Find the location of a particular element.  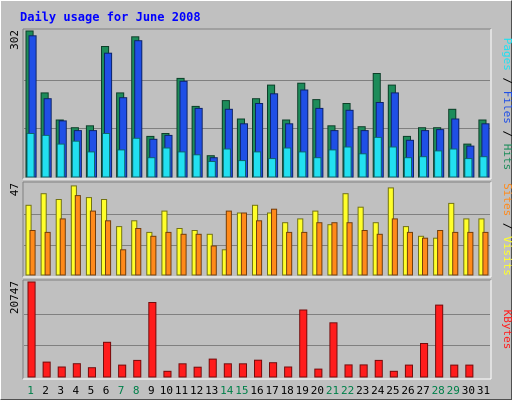

x-tick-label-day-3: 3 is located at coordinates (60, 390).